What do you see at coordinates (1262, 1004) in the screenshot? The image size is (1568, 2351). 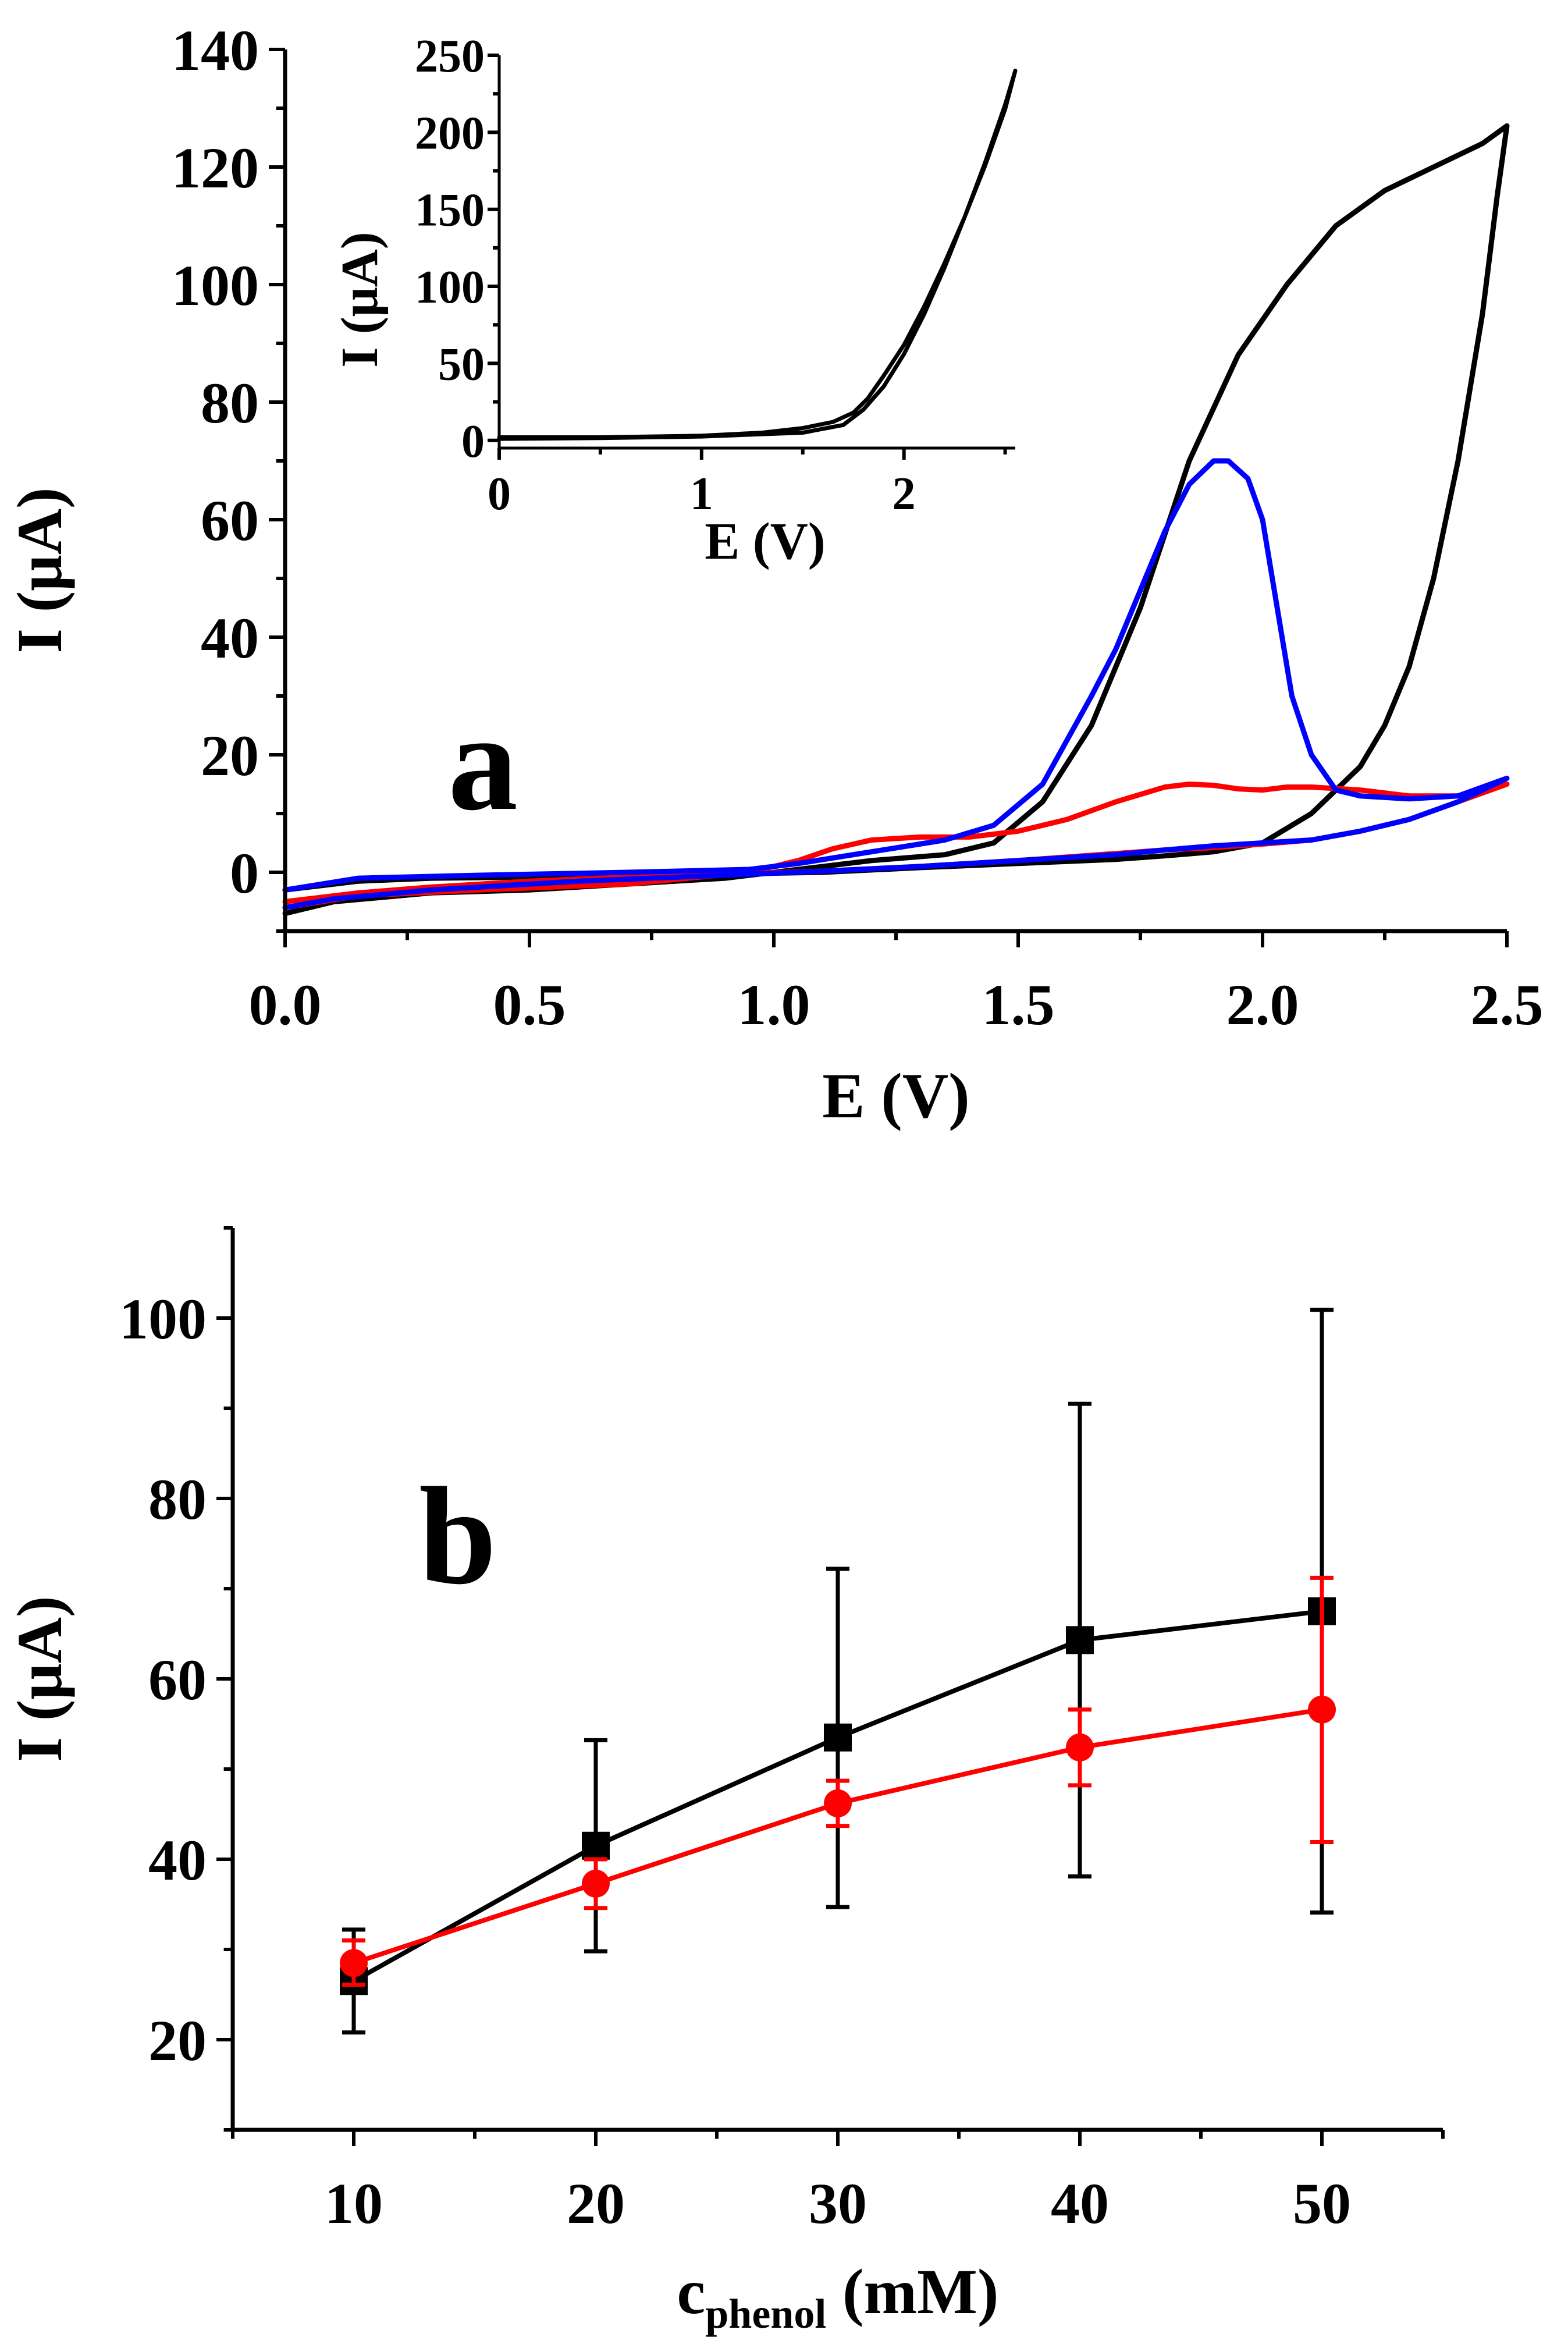 I see `panel-a-x-tick-label: 2.0` at bounding box center [1262, 1004].